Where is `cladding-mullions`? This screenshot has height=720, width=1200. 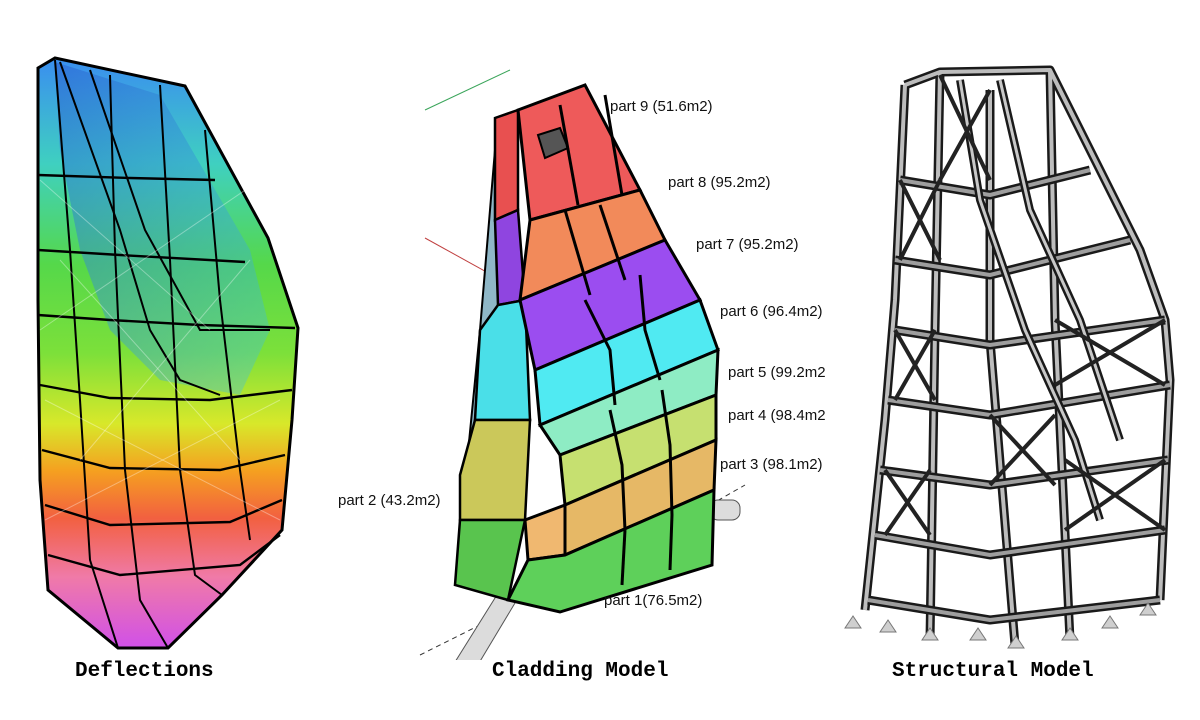 cladding-mullions is located at coordinates (616, 340).